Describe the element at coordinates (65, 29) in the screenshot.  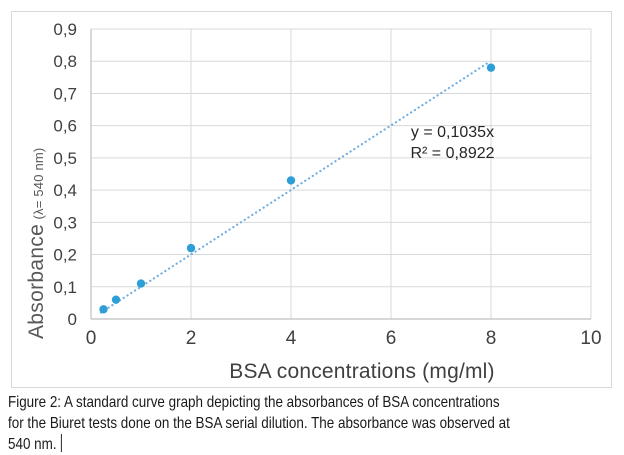
I see `y-tick-label: 0,9` at that location.